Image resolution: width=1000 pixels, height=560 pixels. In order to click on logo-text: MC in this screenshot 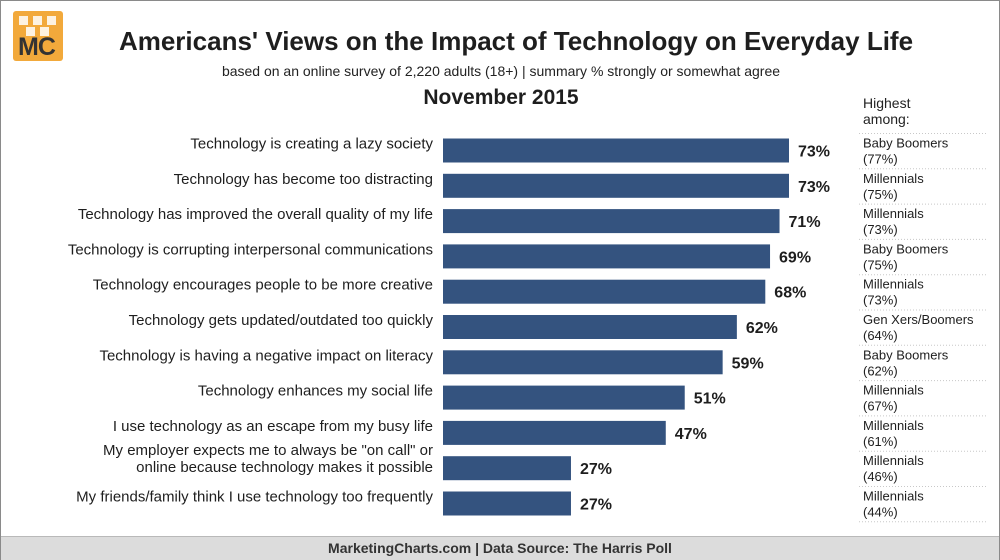, I will do `click(37, 47)`.